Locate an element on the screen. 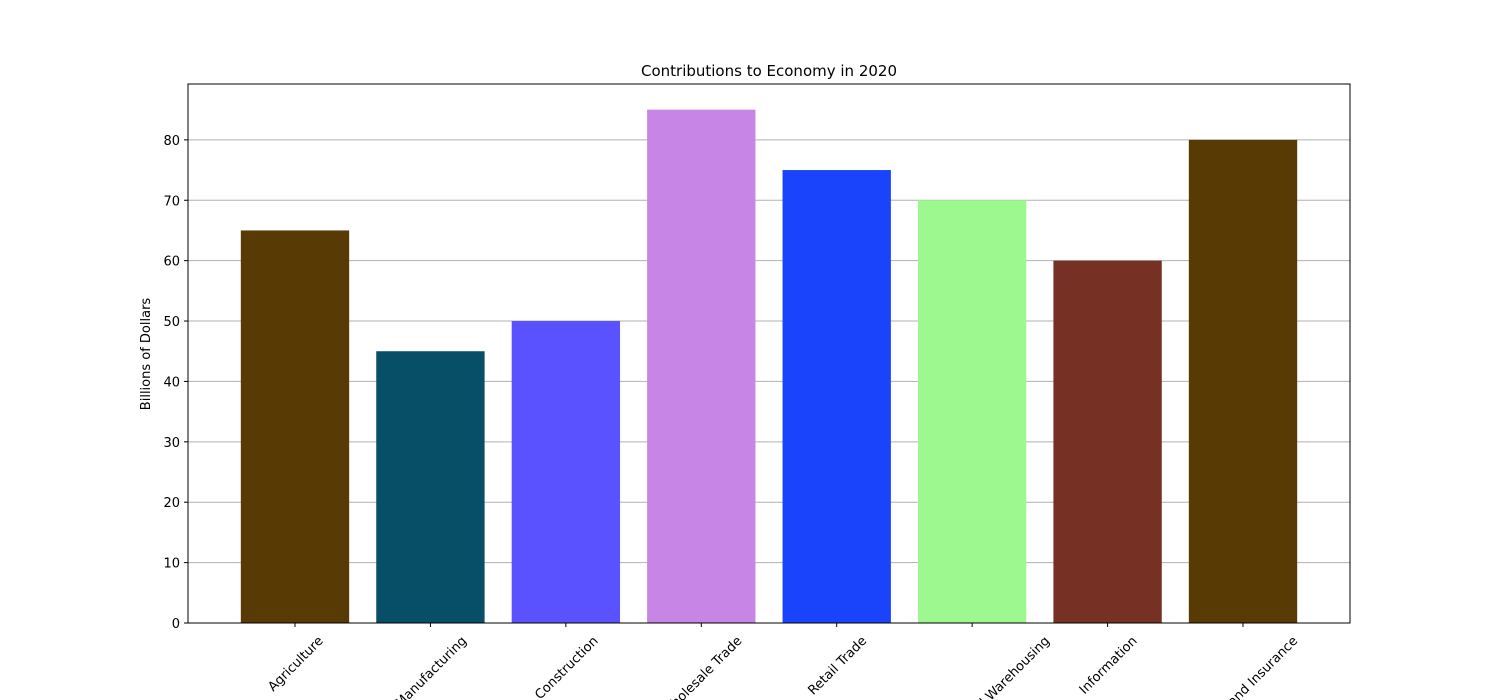  x-tick-label: Retail Trade is located at coordinates (837, 666).